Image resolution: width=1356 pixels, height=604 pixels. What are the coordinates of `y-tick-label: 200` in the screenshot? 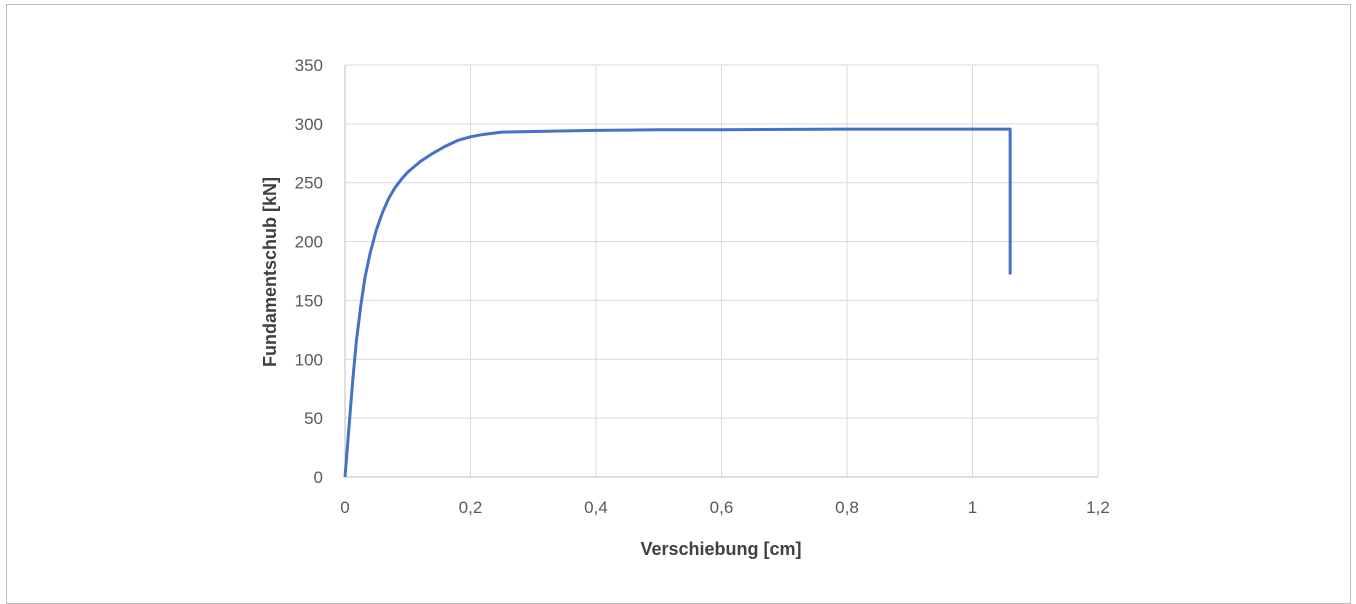 It's located at (309, 242).